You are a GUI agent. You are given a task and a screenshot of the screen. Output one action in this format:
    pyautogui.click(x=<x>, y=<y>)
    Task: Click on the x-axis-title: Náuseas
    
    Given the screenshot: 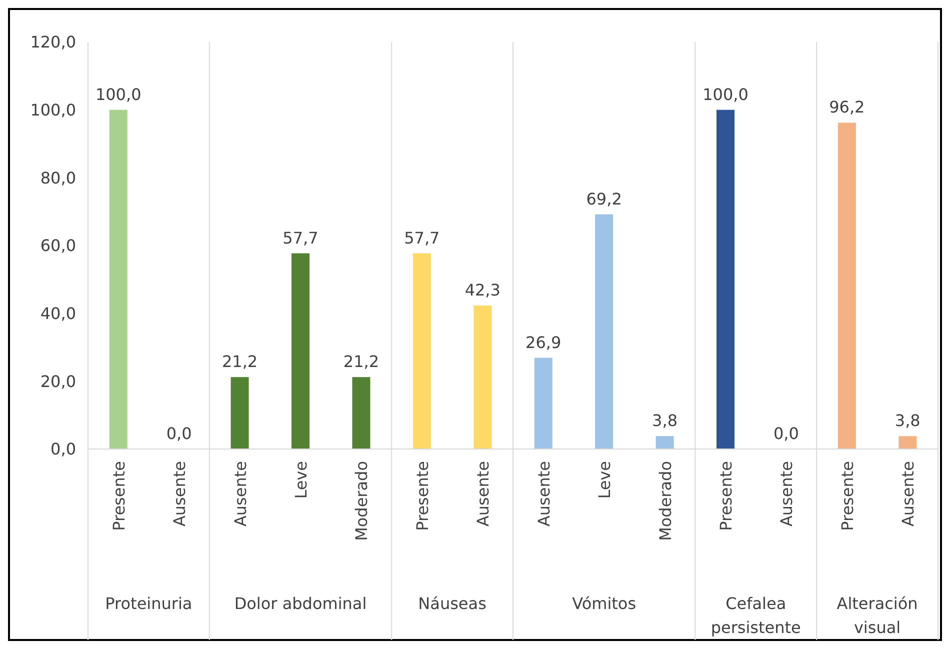 What is the action you would take?
    pyautogui.click(x=452, y=603)
    